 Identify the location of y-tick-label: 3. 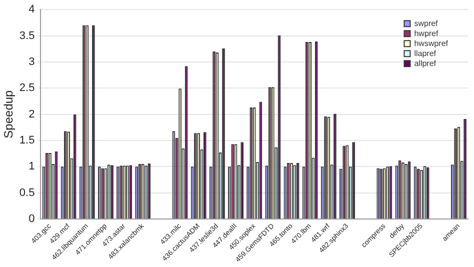
(31, 62).